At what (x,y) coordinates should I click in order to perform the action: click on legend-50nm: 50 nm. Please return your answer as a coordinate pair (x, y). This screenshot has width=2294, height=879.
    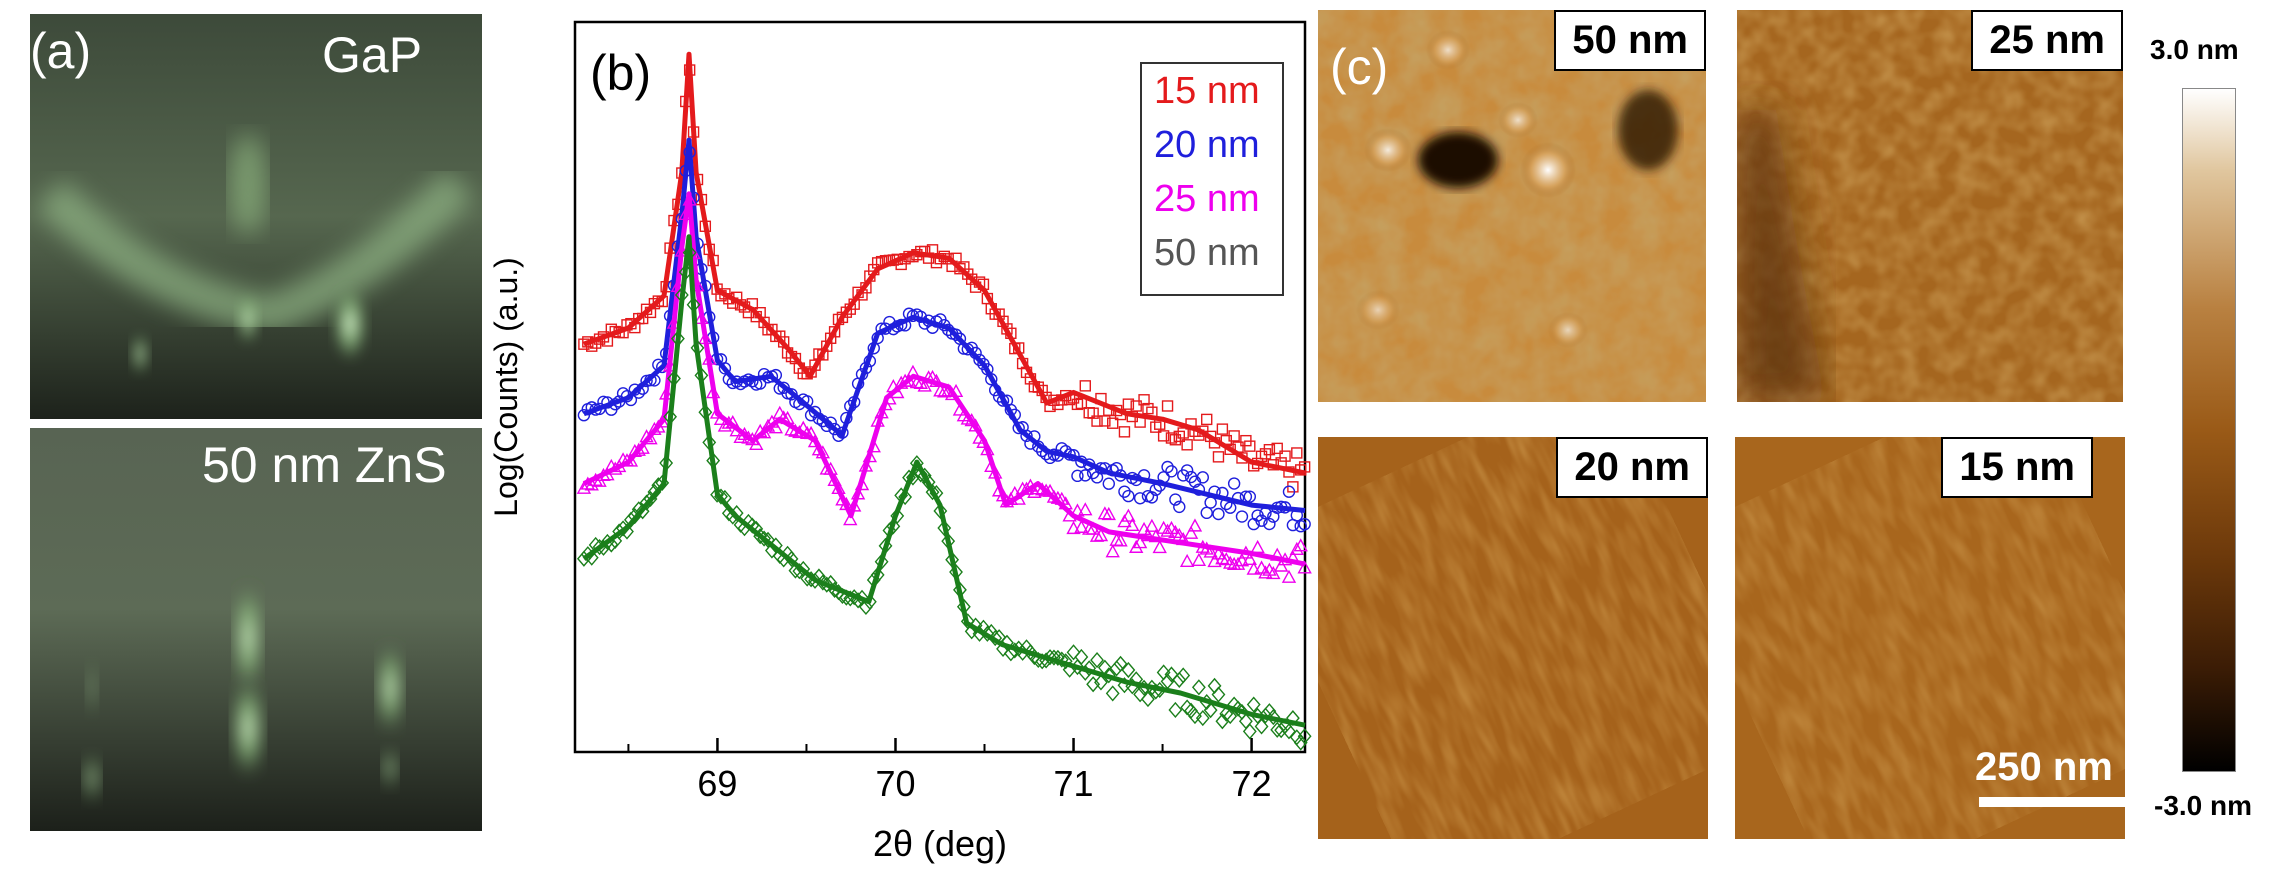
    Looking at the image, I should click on (1207, 253).